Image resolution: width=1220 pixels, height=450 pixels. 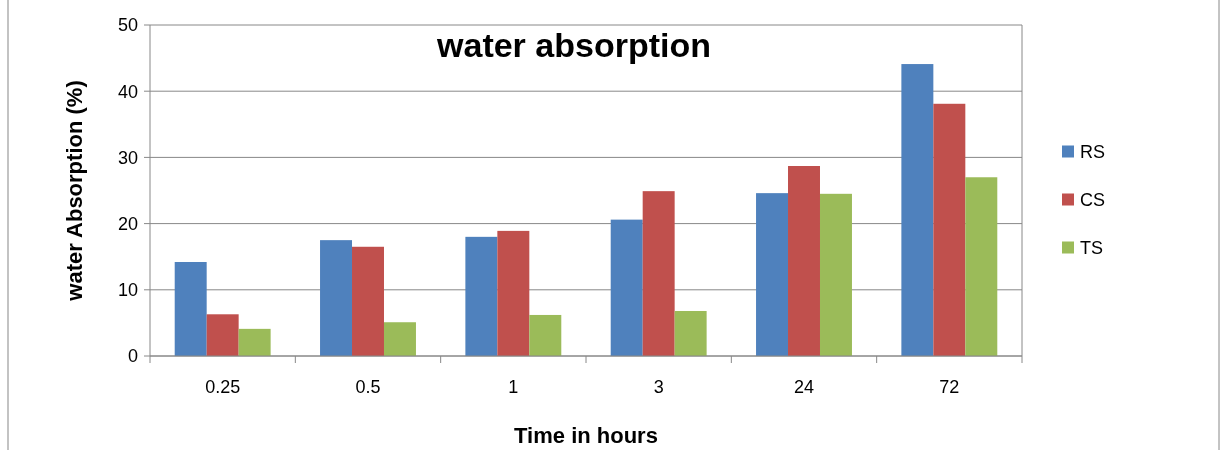 What do you see at coordinates (586, 435) in the screenshot?
I see `x-axis-title: Time in hours` at bounding box center [586, 435].